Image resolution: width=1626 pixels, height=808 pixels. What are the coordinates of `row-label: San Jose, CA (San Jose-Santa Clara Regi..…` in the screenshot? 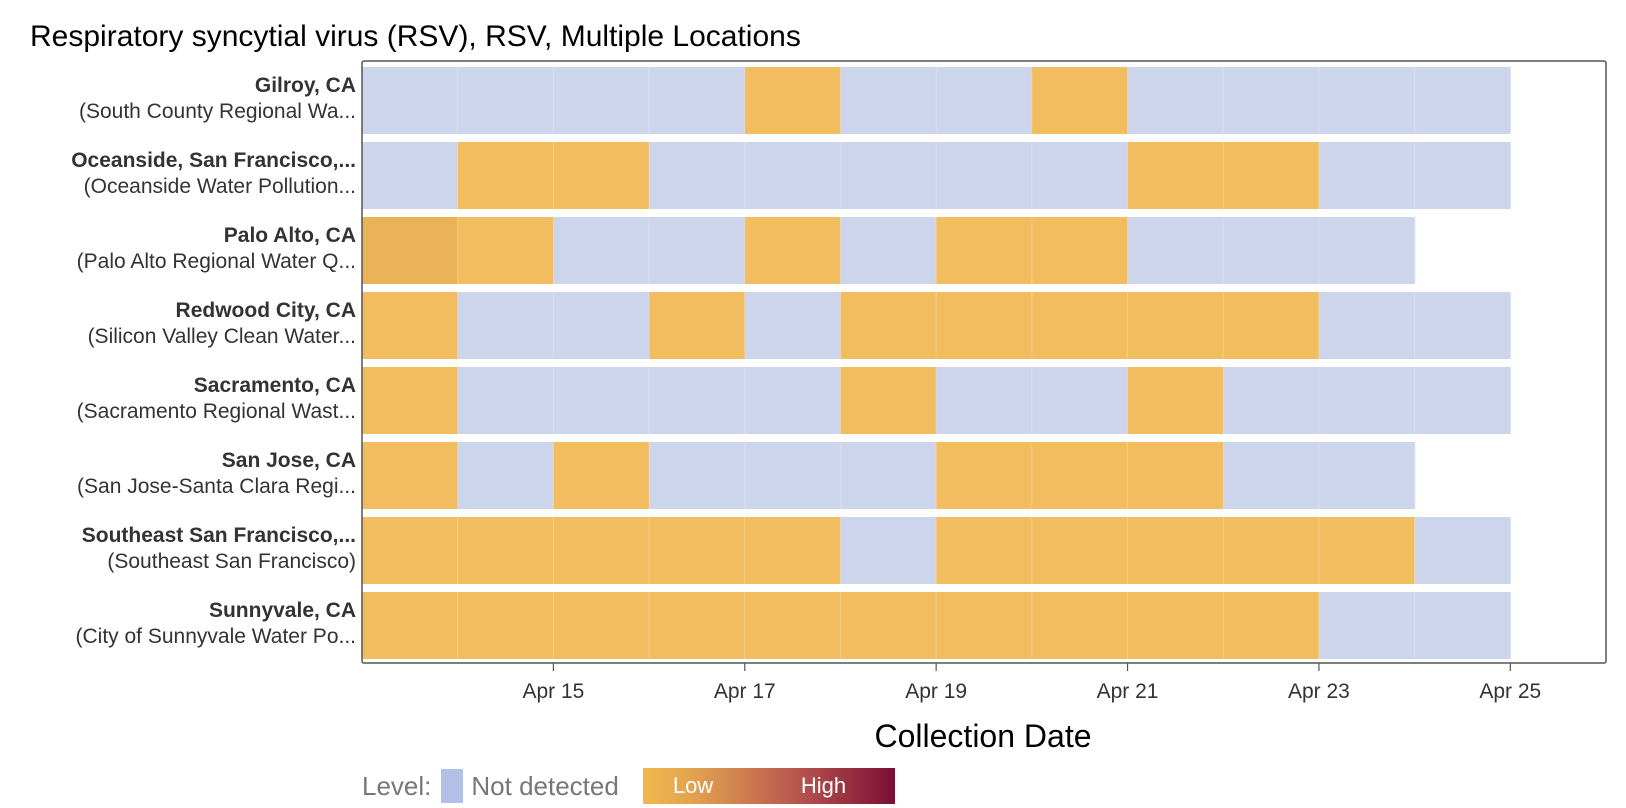 It's located at (216, 474).